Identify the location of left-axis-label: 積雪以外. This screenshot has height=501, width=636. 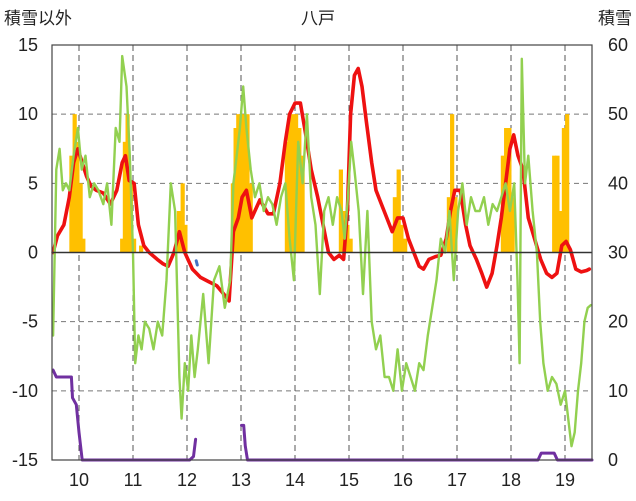
(38, 19).